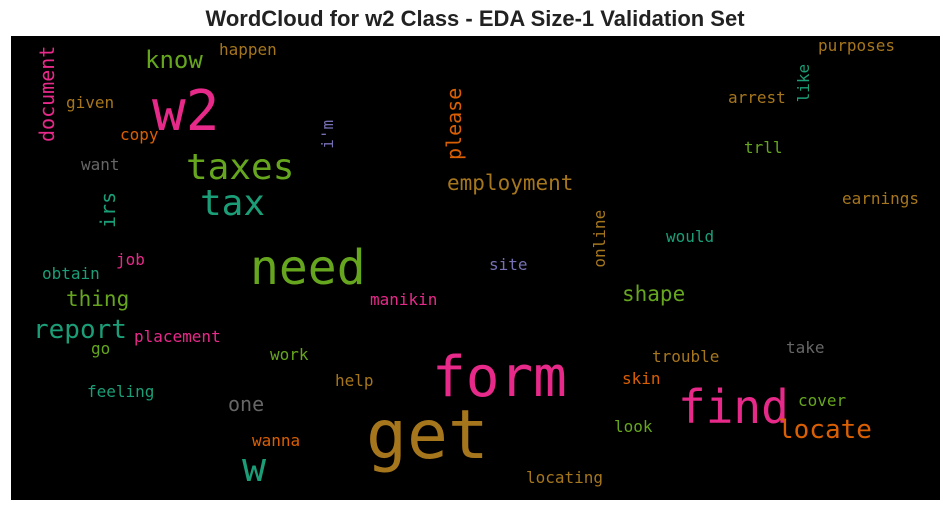 The width and height of the screenshot is (950, 511). I want to click on word-1: form, so click(499, 377).